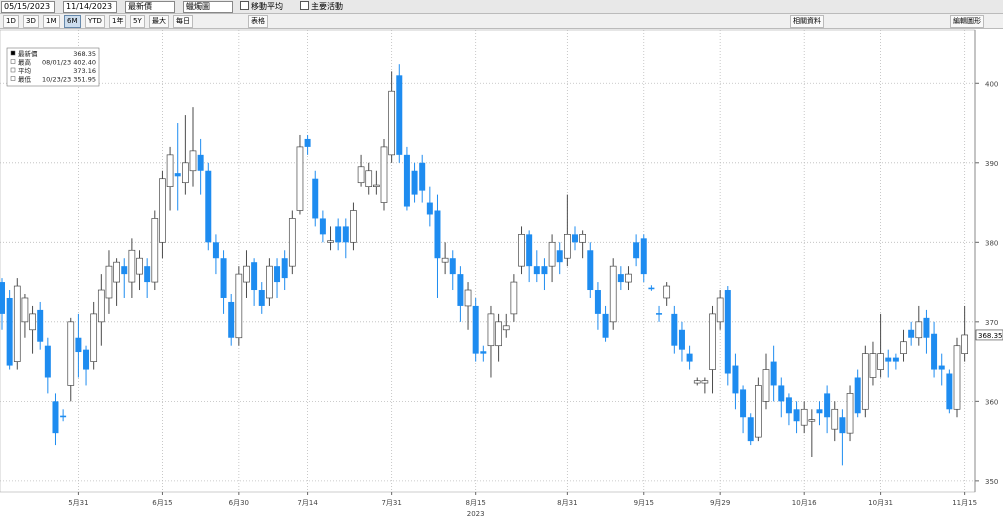  What do you see at coordinates (307, 503) in the screenshot?
I see `x-tick-label: 7月14` at bounding box center [307, 503].